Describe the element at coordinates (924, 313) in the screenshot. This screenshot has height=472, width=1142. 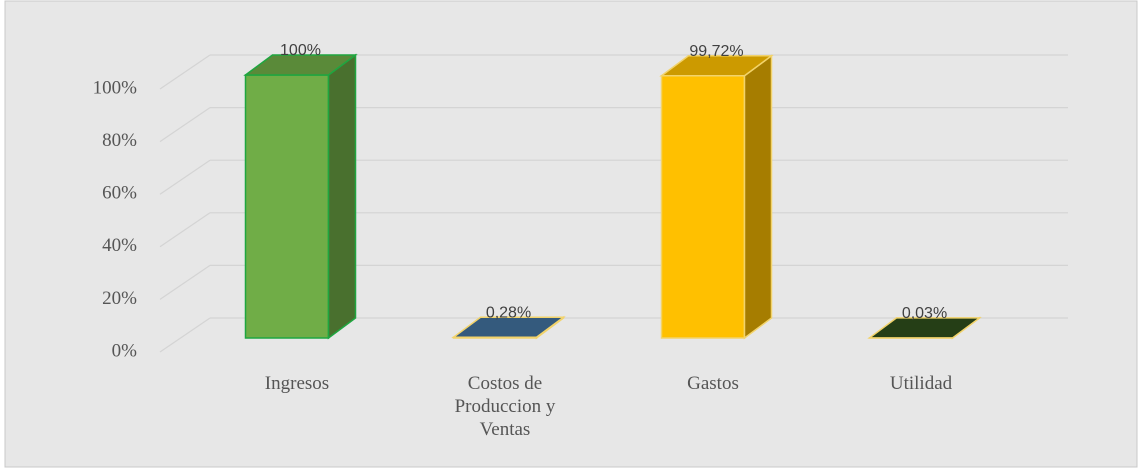
I see `value-label: 0,03%` at that location.